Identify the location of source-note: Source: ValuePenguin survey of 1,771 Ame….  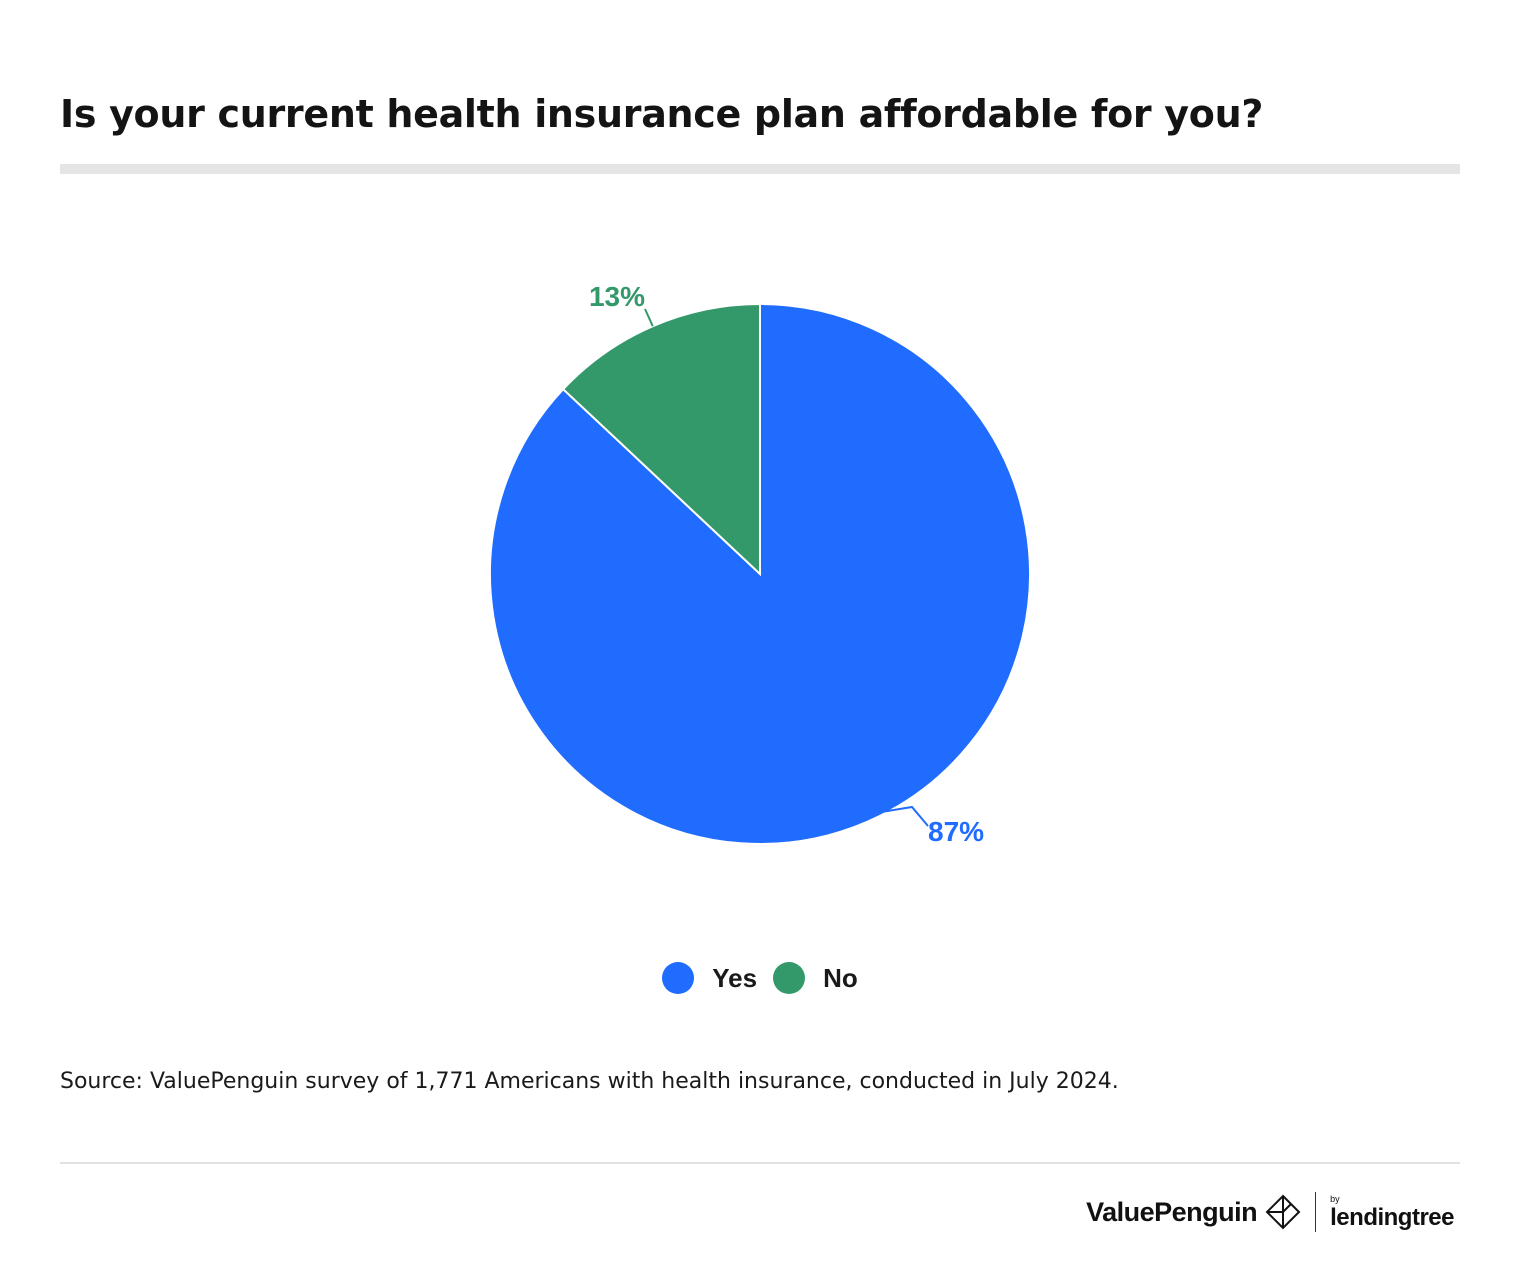
(589, 1081).